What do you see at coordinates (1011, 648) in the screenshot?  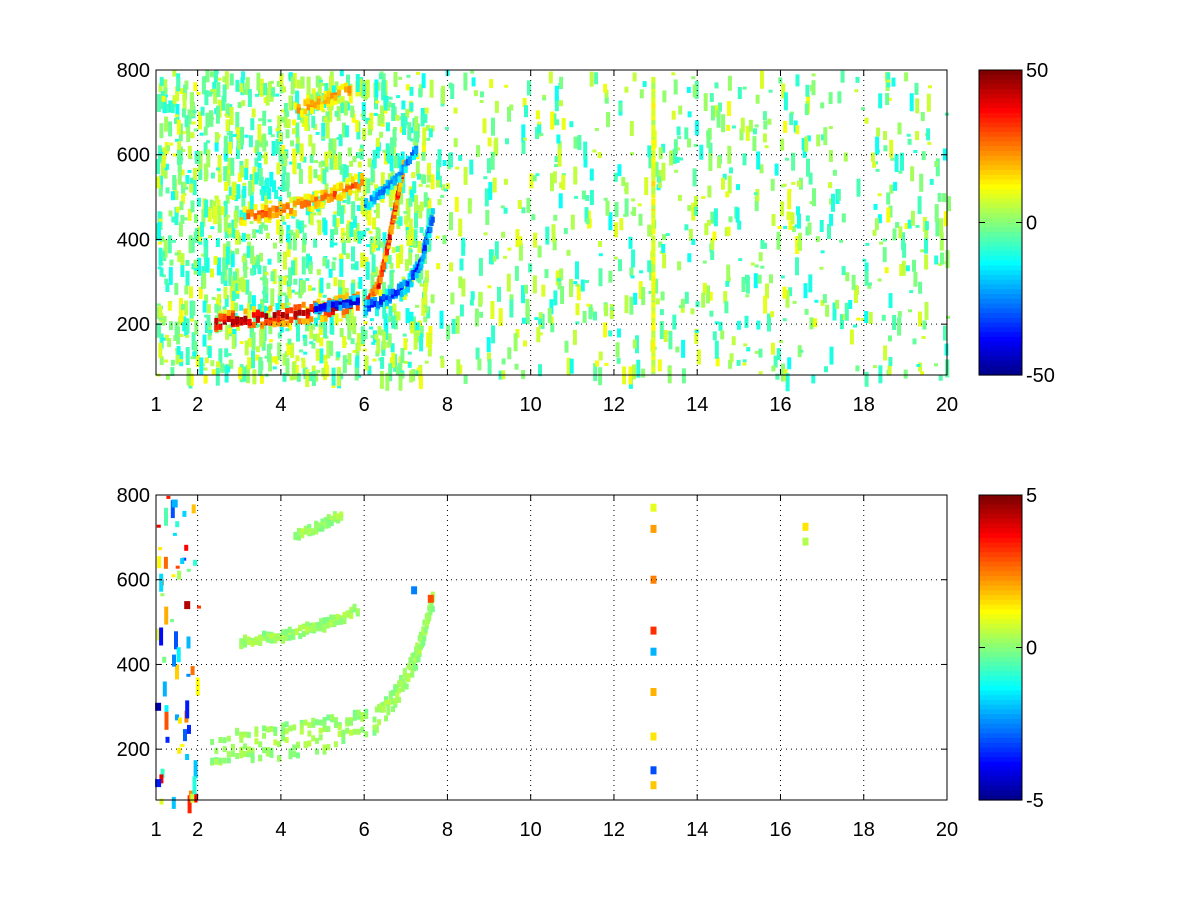 I see `colorbar-ticks-bottom: 50-5` at bounding box center [1011, 648].